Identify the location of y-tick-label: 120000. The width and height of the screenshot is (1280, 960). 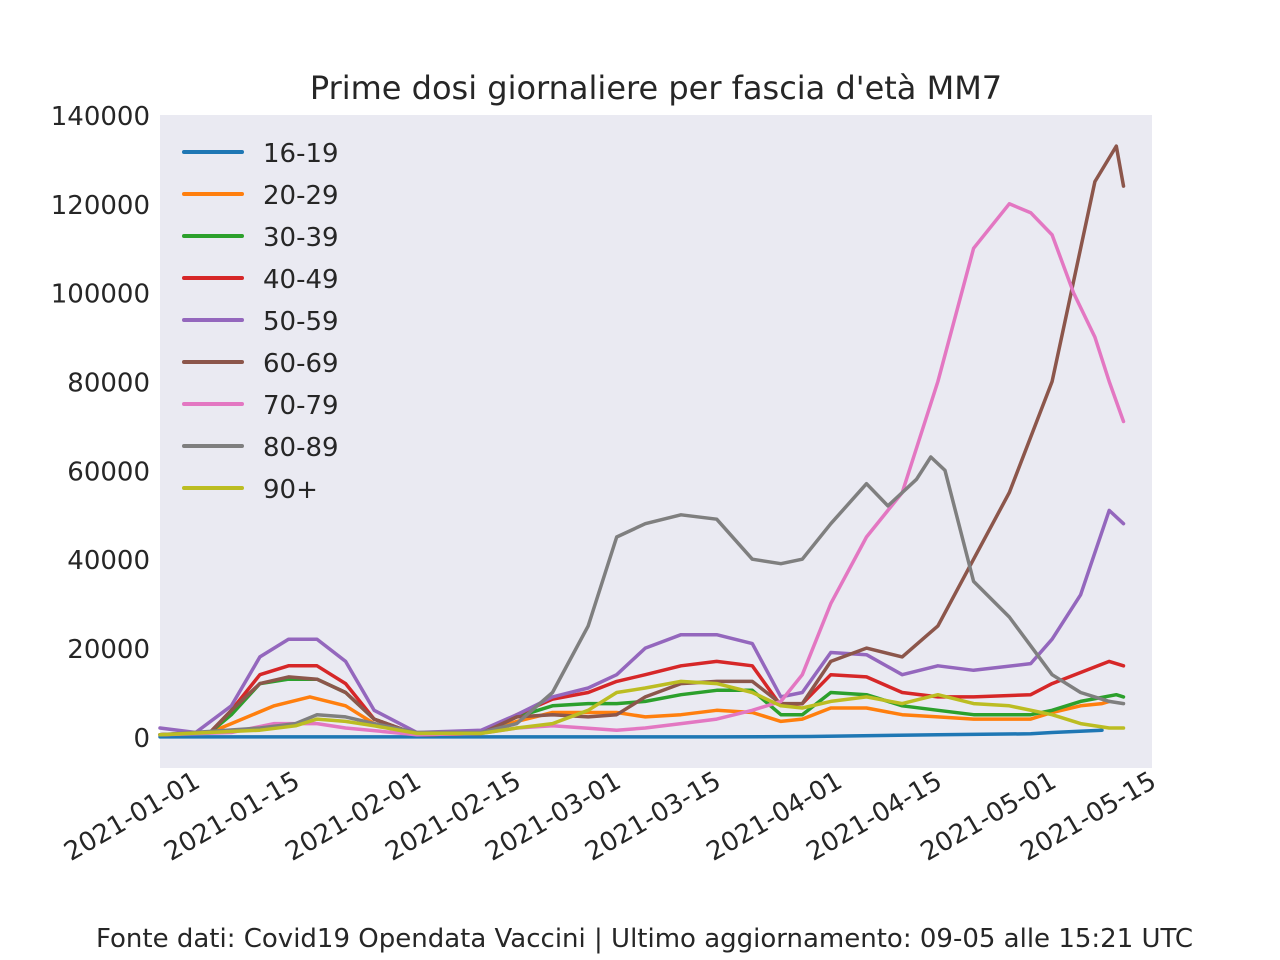
(100, 206).